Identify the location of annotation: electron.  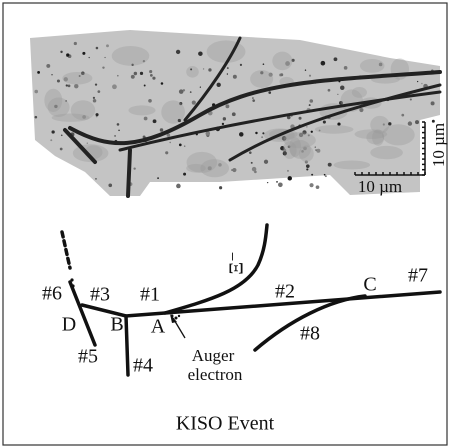
(215, 374).